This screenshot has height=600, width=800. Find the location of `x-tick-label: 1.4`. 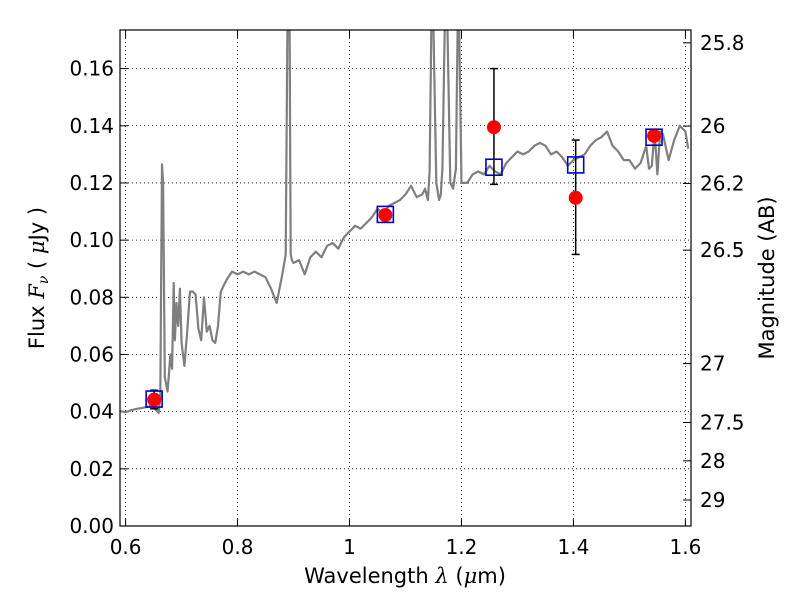

x-tick-label: 1.4 is located at coordinates (574, 547).